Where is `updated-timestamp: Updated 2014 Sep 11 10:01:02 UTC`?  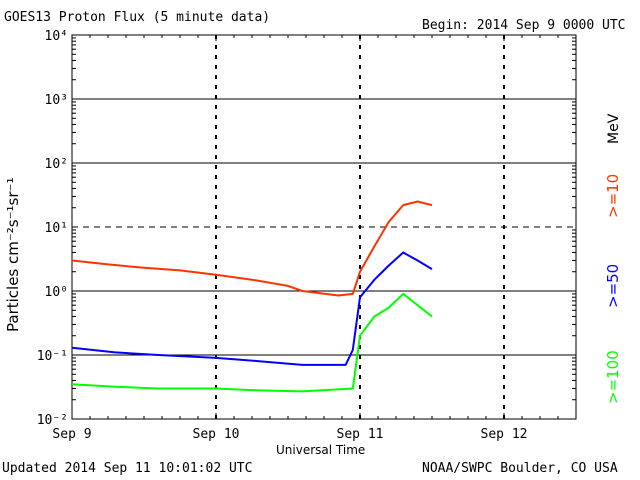 updated-timestamp: Updated 2014 Sep 11 10:01:02 UTC is located at coordinates (127, 468).